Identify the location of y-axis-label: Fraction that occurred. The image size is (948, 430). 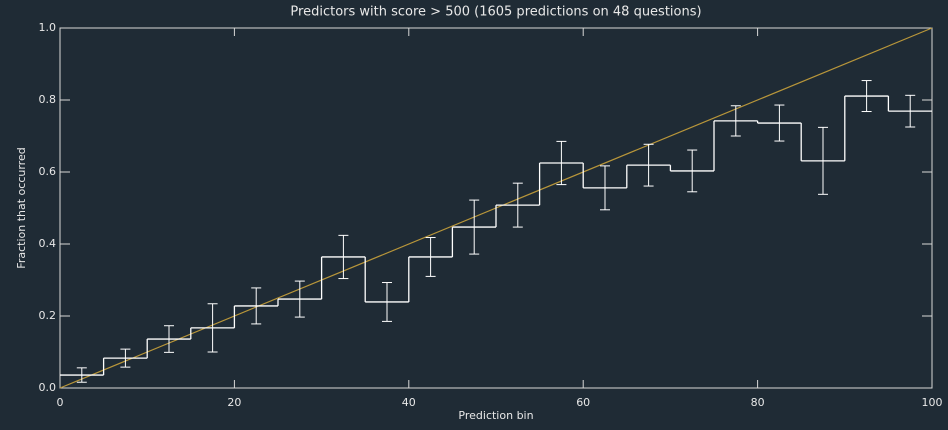
(21, 207).